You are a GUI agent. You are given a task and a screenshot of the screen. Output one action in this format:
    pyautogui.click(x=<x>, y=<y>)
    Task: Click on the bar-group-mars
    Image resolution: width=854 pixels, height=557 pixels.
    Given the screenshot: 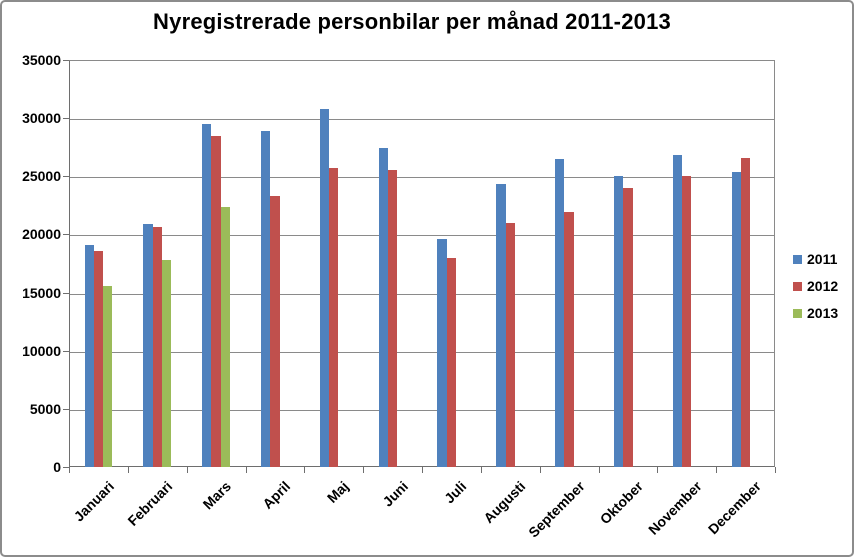 What is the action you would take?
    pyautogui.click(x=216, y=263)
    